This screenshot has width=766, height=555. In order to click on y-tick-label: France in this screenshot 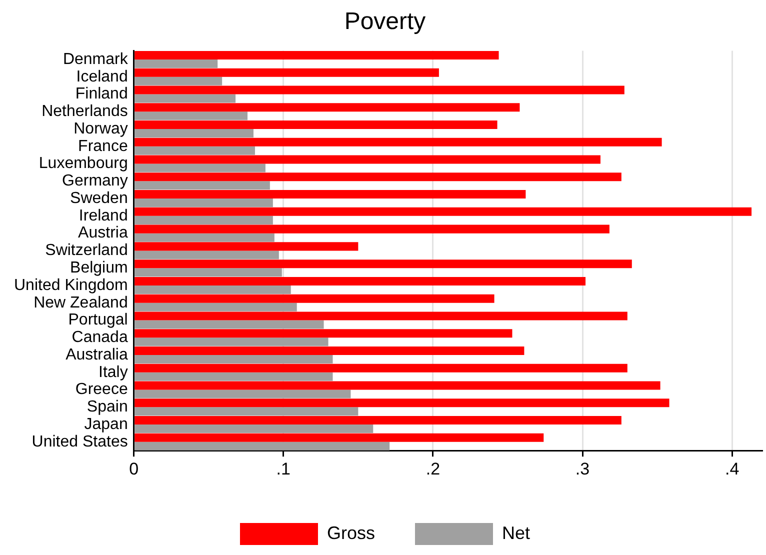, I will do `click(103, 146)`.